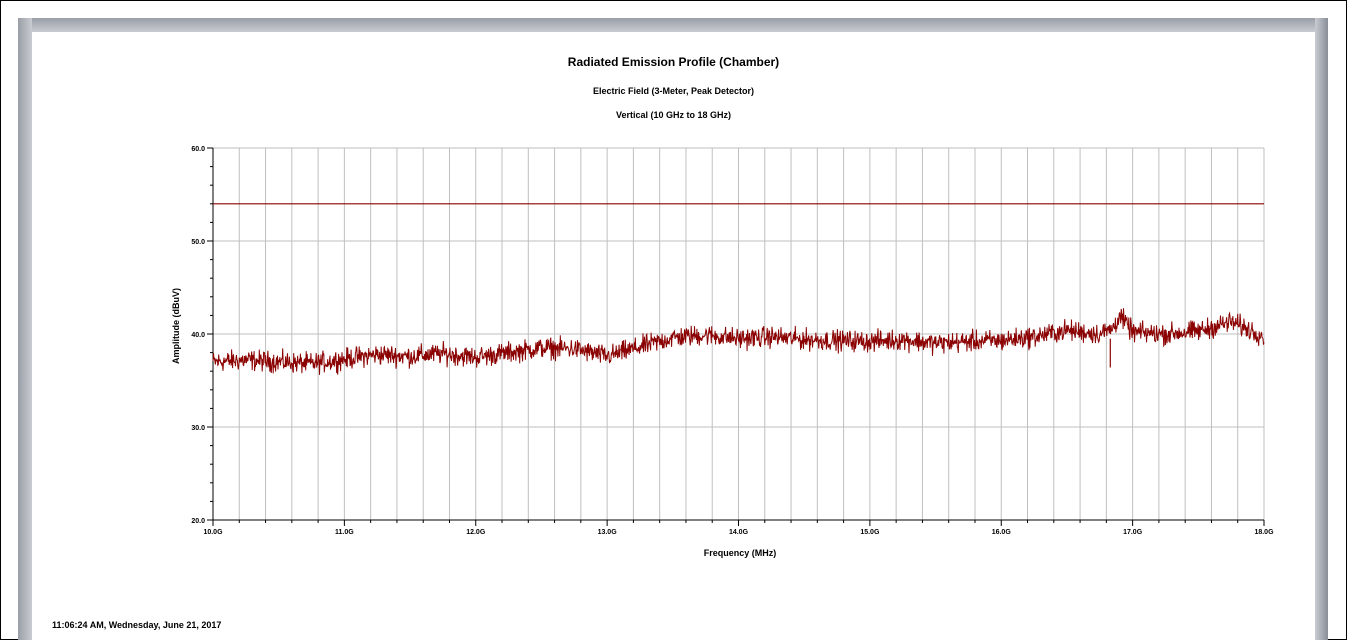 Image resolution: width=1347 pixels, height=640 pixels. What do you see at coordinates (198, 242) in the screenshot?
I see `y-tick-label: 50.0` at bounding box center [198, 242].